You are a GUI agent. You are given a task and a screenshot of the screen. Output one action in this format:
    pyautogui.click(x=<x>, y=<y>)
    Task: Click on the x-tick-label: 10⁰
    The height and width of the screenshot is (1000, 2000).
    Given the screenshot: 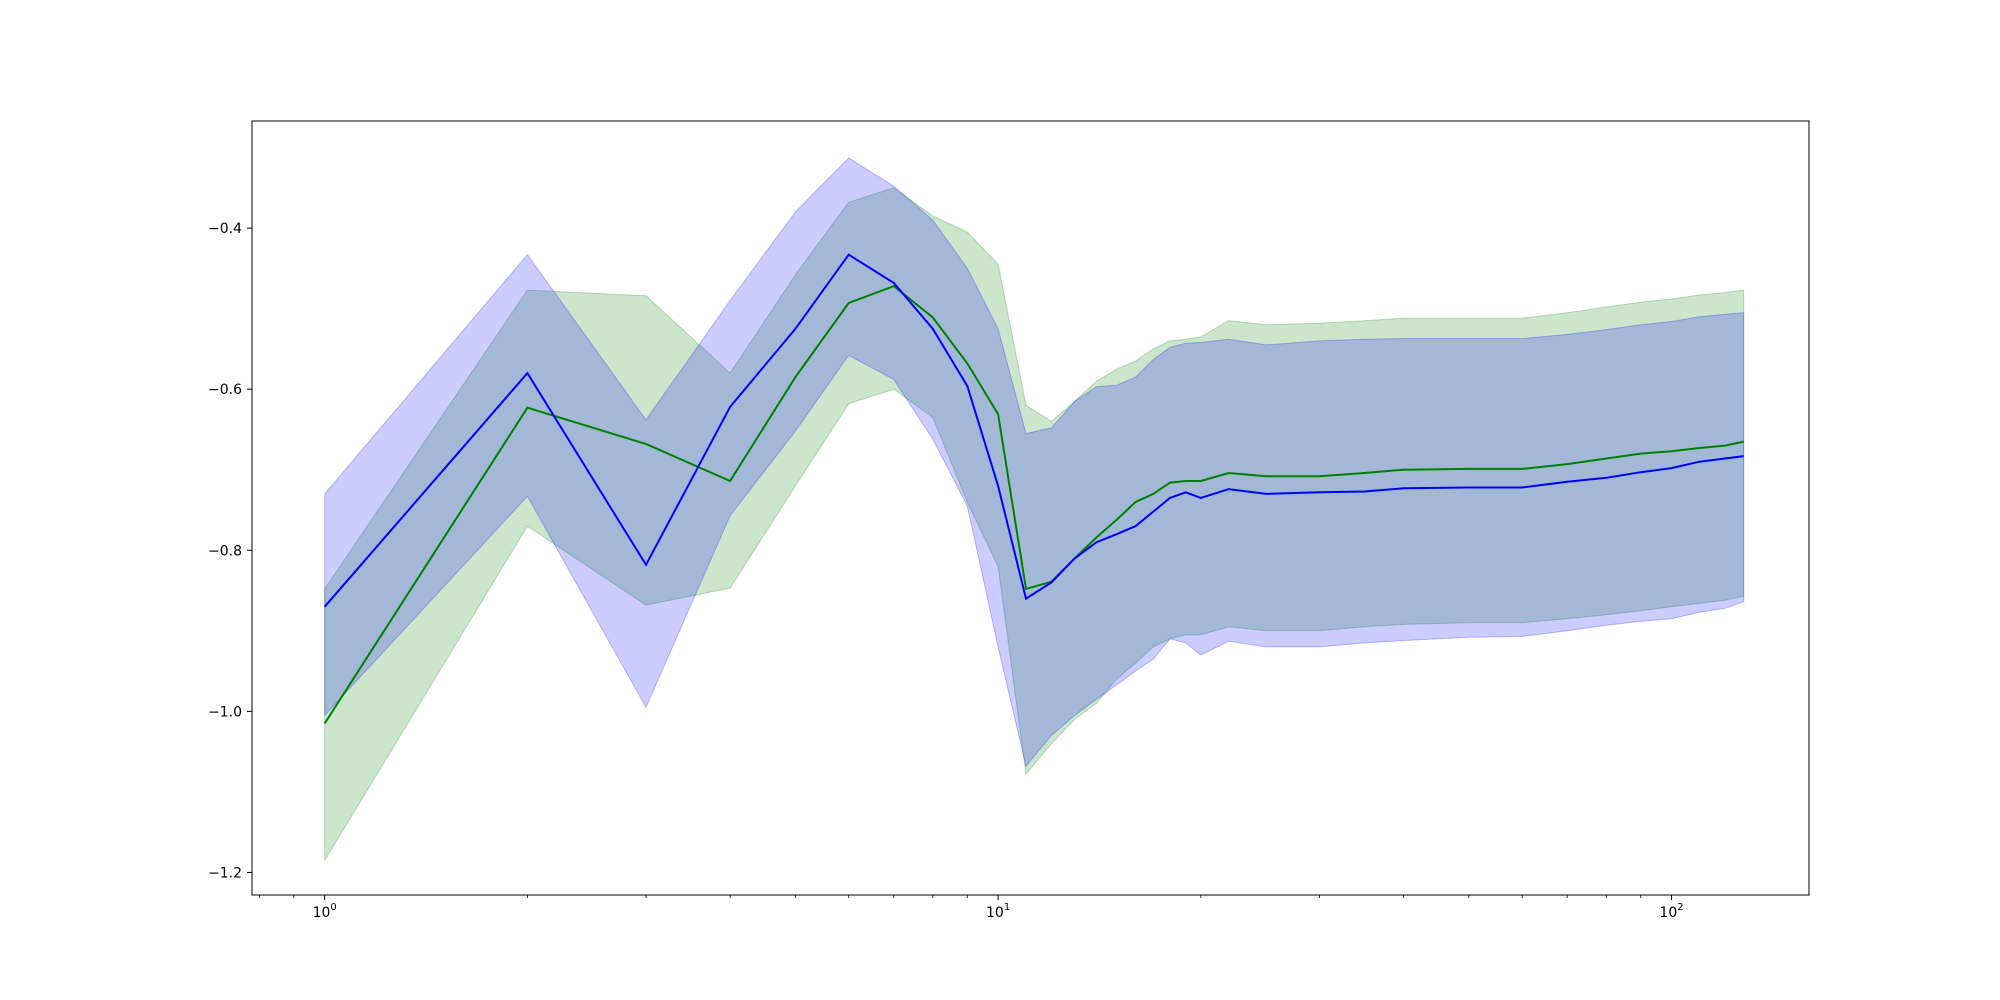 What is the action you would take?
    pyautogui.click(x=325, y=911)
    